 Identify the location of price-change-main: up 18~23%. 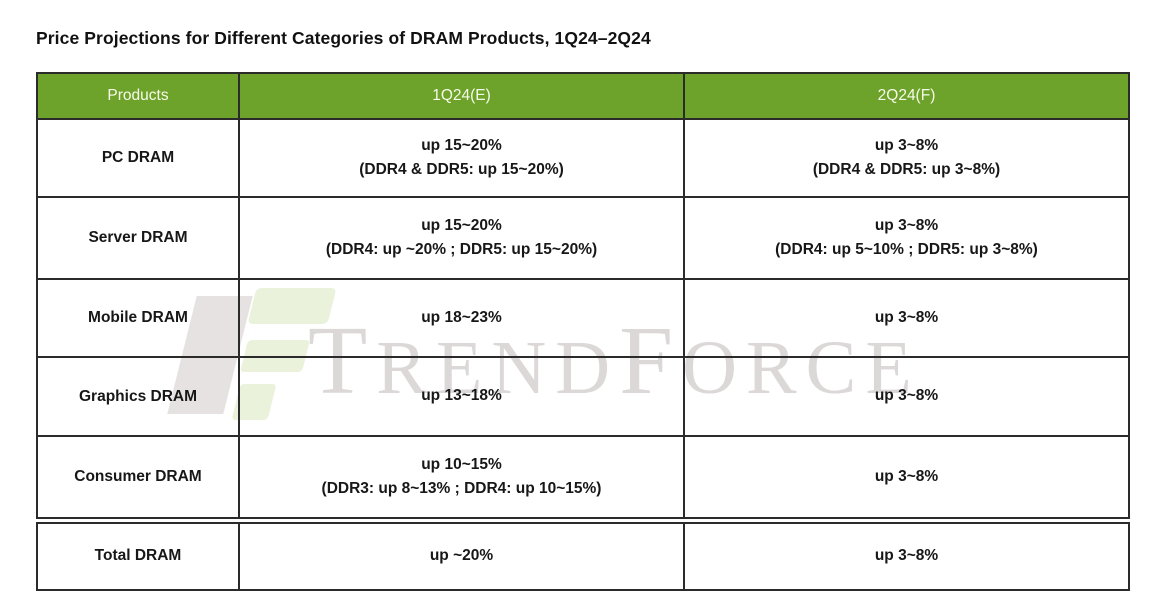
(461, 317).